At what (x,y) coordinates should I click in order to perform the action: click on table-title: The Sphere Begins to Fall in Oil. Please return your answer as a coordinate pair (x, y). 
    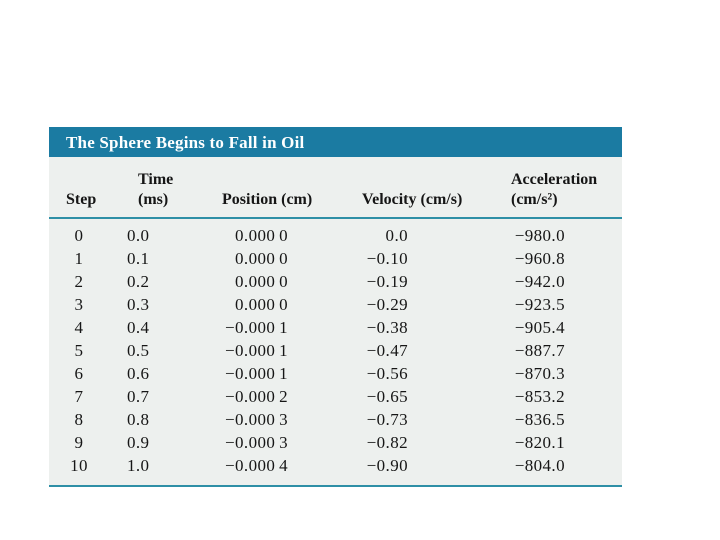
    Looking at the image, I should click on (185, 142).